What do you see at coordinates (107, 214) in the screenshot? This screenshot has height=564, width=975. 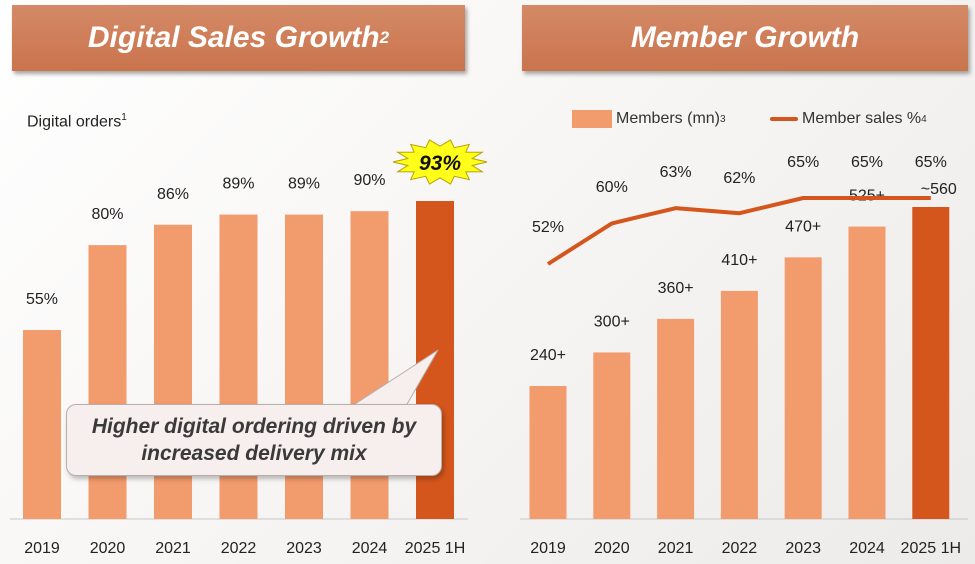 I see `digital-orders-value-label: 80%` at bounding box center [107, 214].